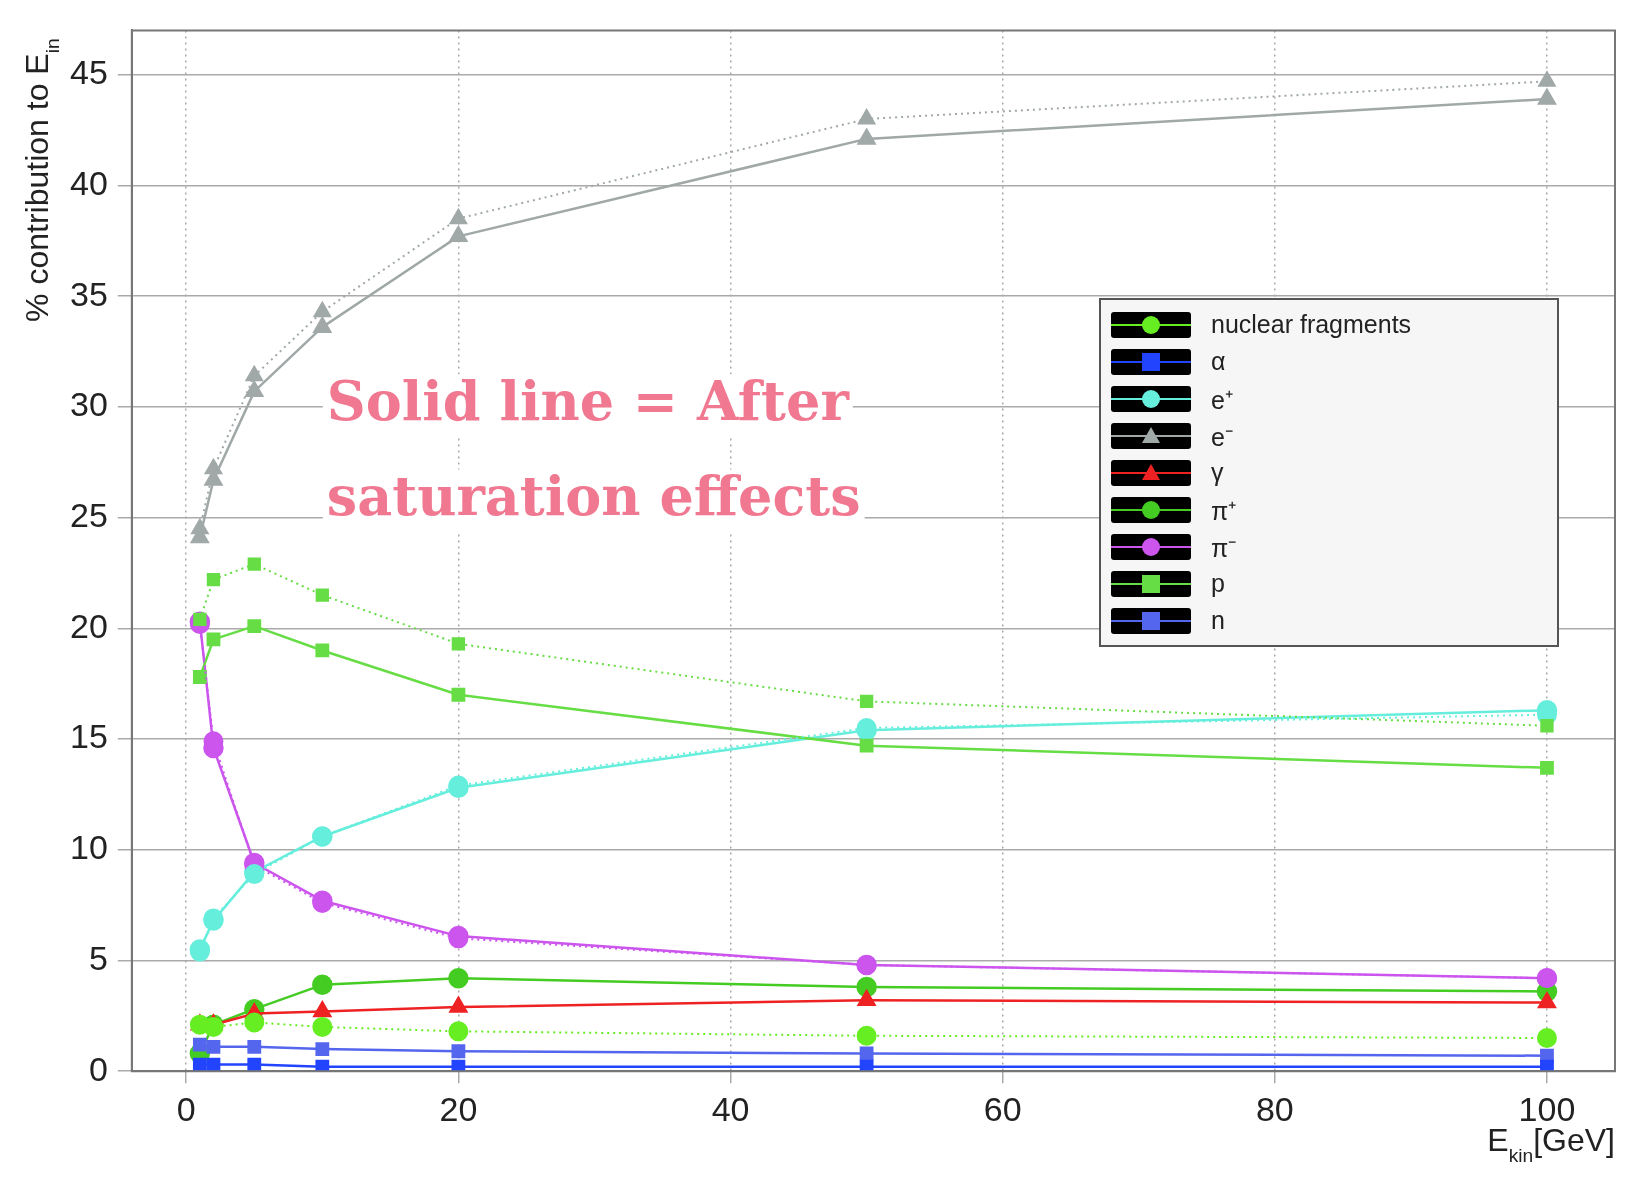 Image resolution: width=1629 pixels, height=1190 pixels. Describe the element at coordinates (1217, 473) in the screenshot. I see `legend-label: γ` at that location.